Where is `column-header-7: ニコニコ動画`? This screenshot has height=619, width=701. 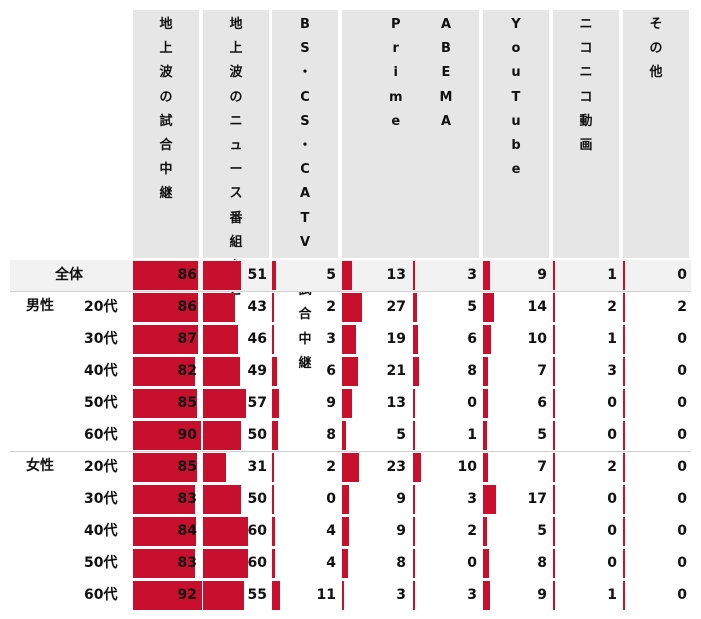
column-header-7: ニコニコ動画 is located at coordinates (586, 134).